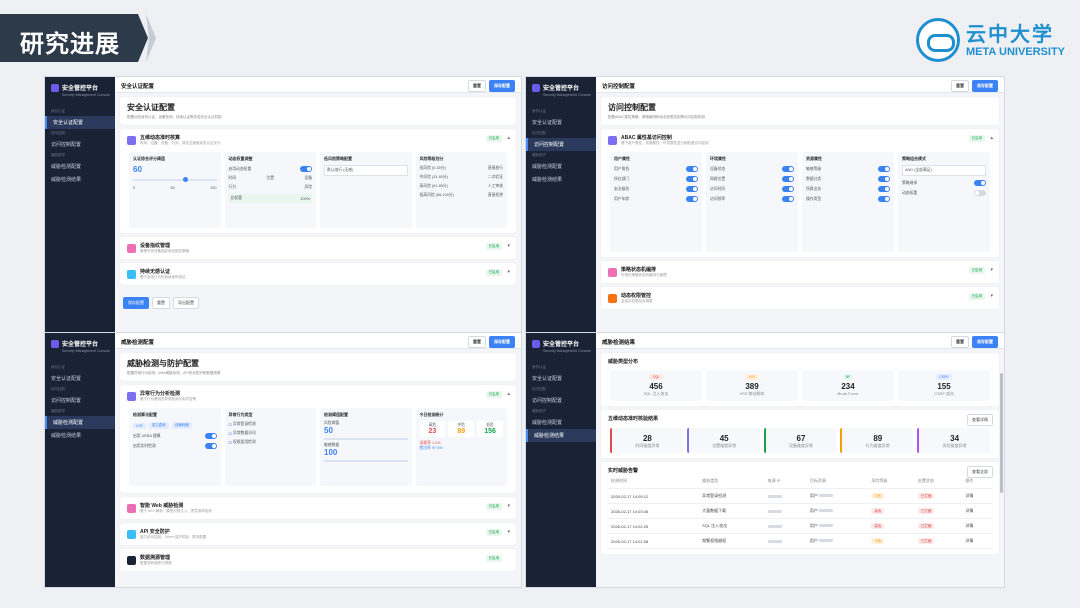 The image size is (1080, 608). Describe the element at coordinates (151, 38) in the screenshot. I see `title-edge` at that location.